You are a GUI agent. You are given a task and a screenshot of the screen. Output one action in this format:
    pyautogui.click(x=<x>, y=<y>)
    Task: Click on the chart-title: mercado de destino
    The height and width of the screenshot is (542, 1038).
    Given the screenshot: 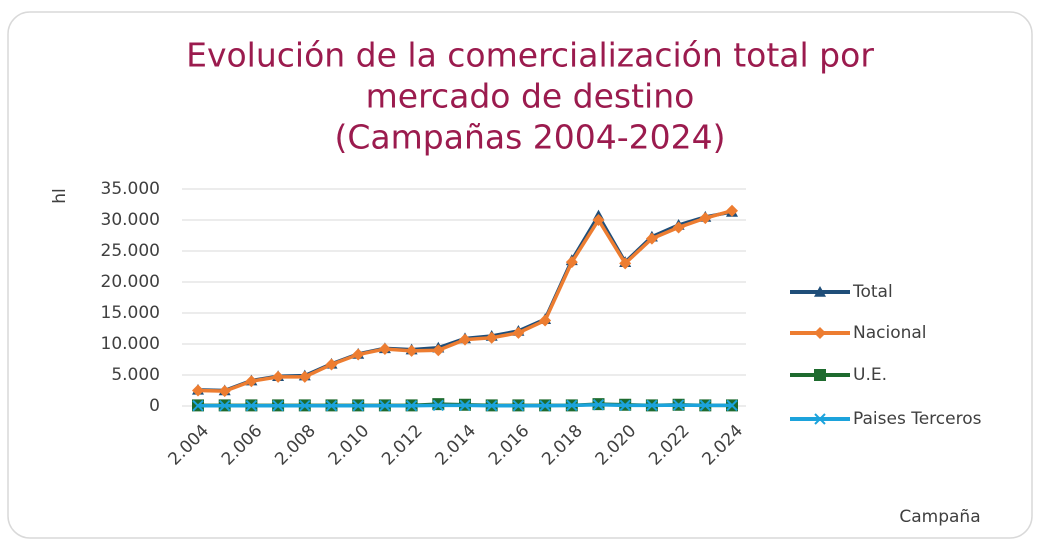 What is the action you would take?
    pyautogui.click(x=530, y=96)
    